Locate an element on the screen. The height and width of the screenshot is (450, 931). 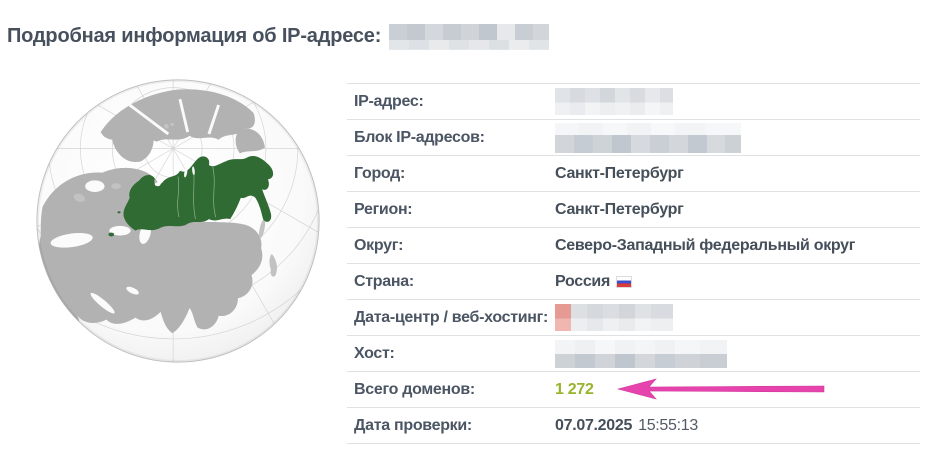
row-label: Город: is located at coordinates (380, 173).